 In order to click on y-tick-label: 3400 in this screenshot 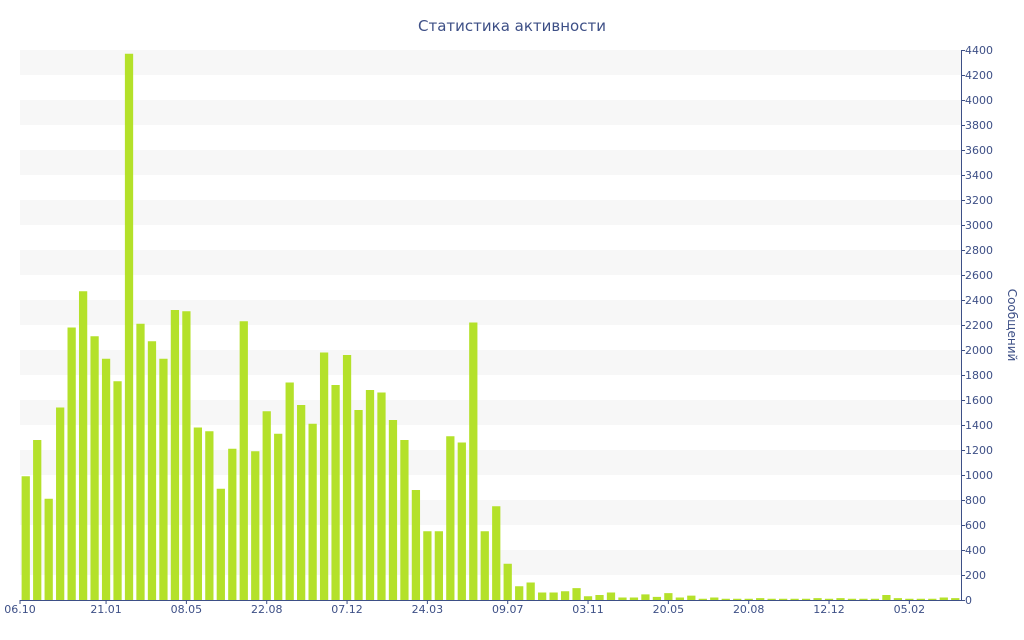, I will do `click(979, 175)`.